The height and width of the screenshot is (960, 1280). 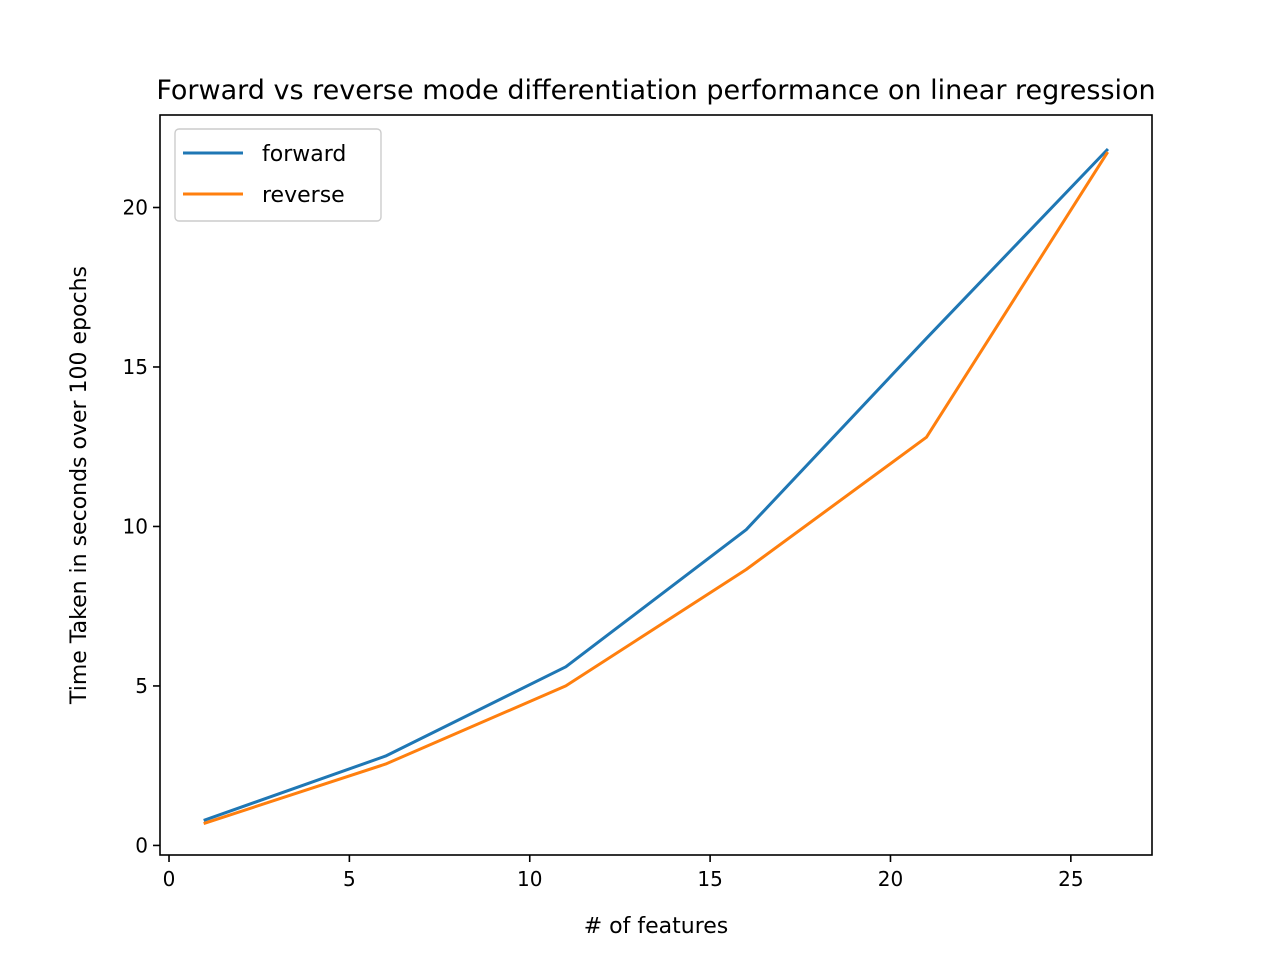 What do you see at coordinates (1070, 879) in the screenshot?
I see `x-tick-label: 25` at bounding box center [1070, 879].